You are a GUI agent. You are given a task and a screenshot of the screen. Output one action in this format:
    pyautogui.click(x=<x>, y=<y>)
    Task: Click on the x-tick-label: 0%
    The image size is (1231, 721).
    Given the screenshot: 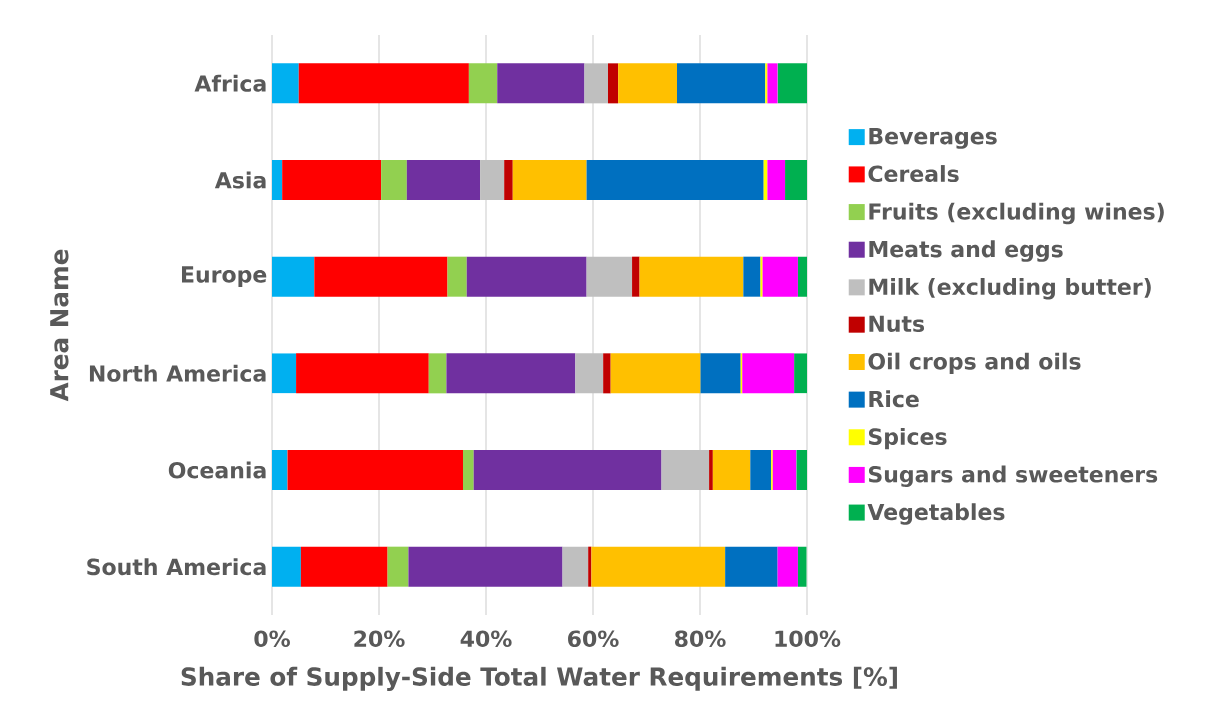 What is the action you would take?
    pyautogui.click(x=272, y=639)
    